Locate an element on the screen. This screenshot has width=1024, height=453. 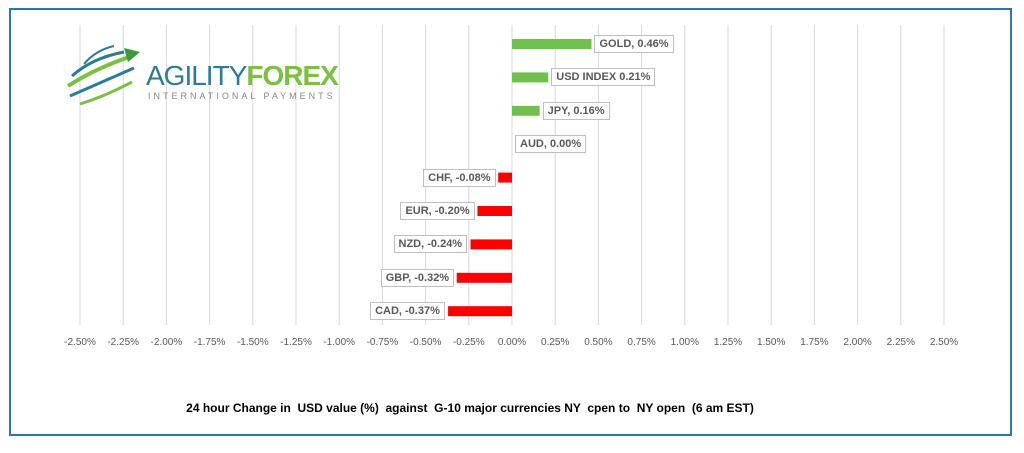
bar-gold is located at coordinates (552, 44).